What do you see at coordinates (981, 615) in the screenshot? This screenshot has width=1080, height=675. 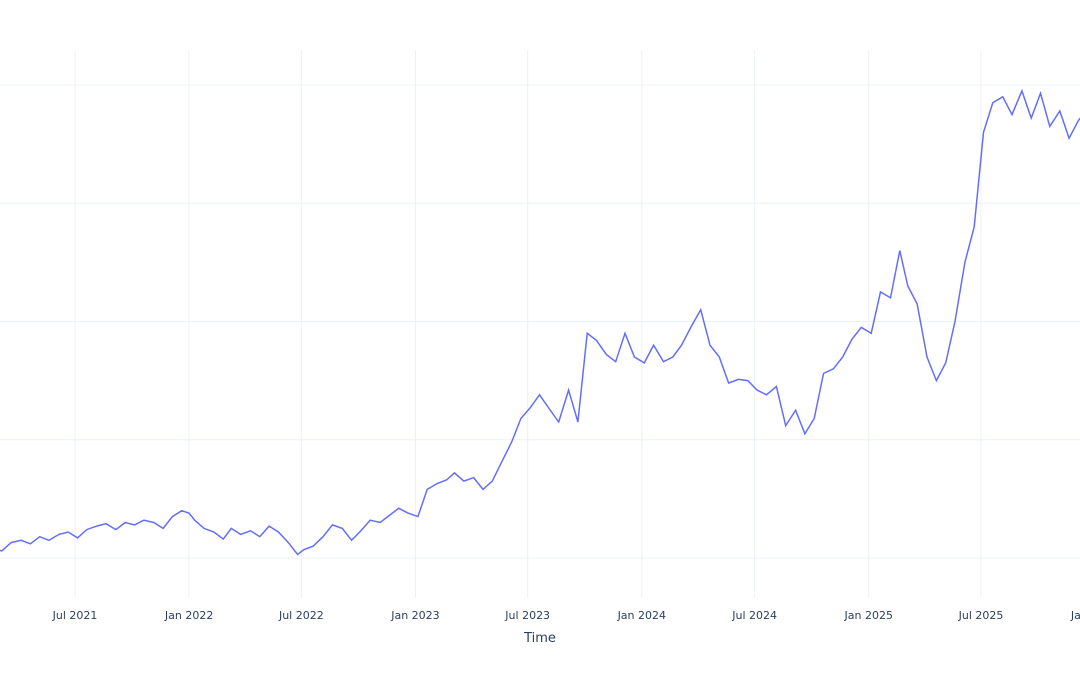 I see `x-tick-label: Jul 2025` at bounding box center [981, 615].